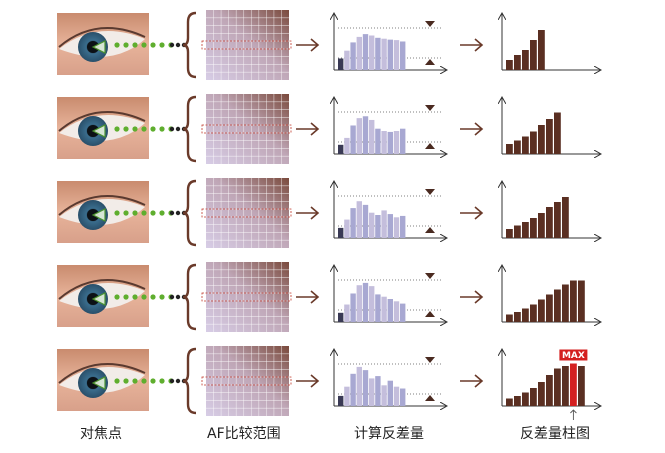 This screenshot has height=453, width=665. Describe the element at coordinates (102, 373) in the screenshot. I see `eyelid` at that location.